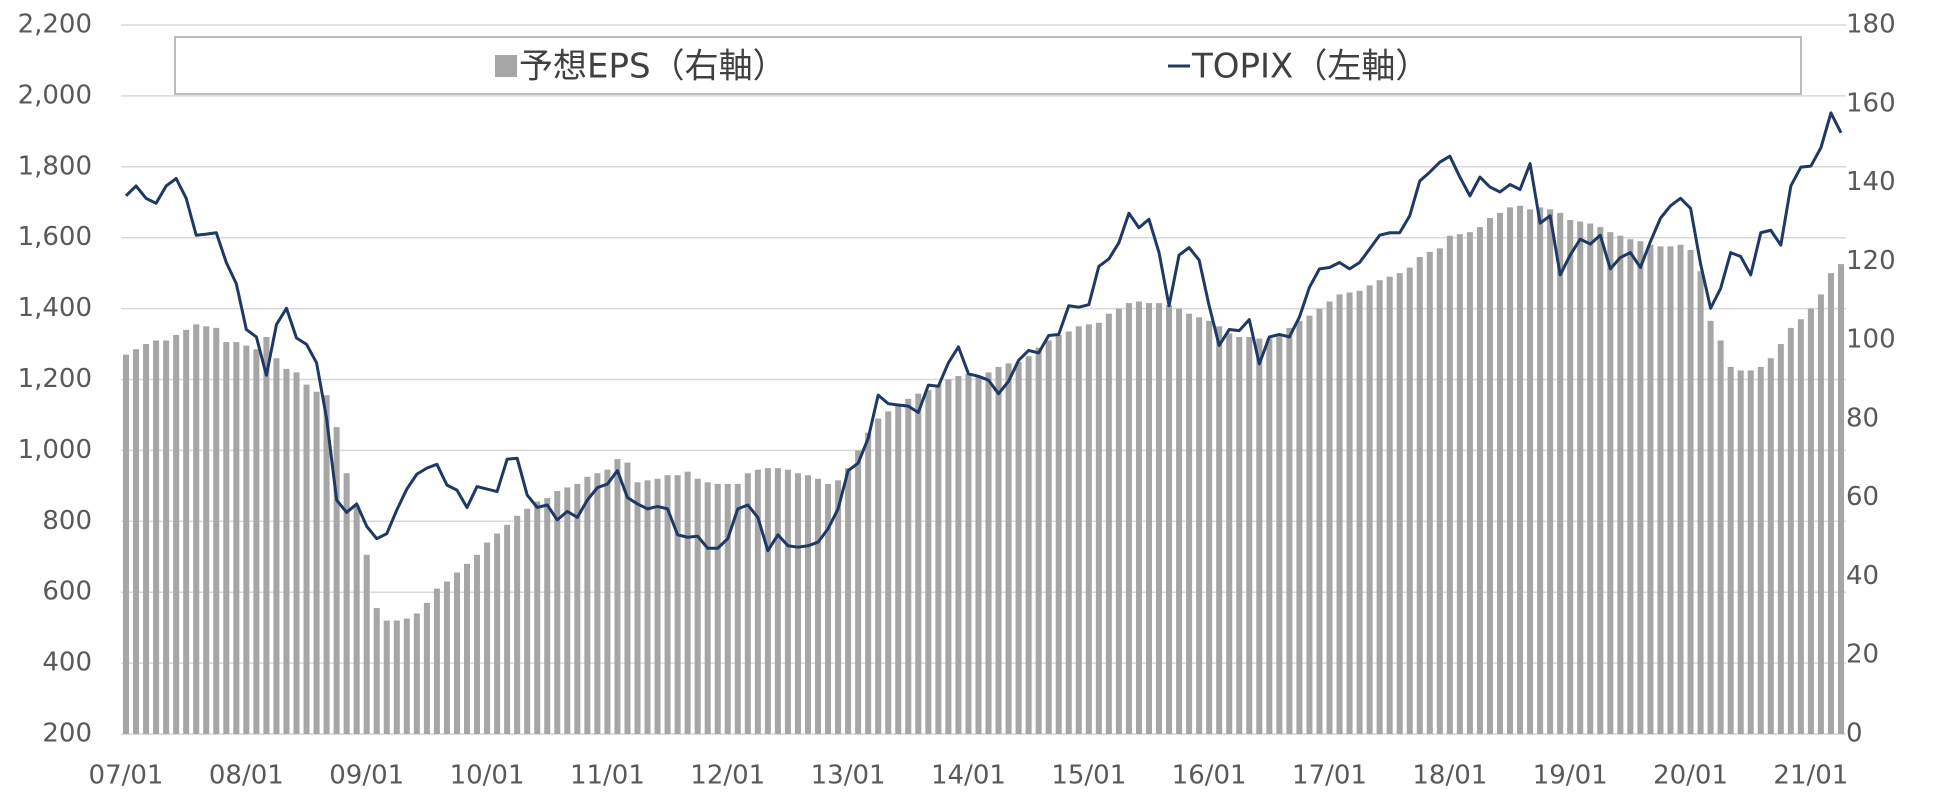 This screenshot has width=1941, height=792. What do you see at coordinates (55, 379) in the screenshot?
I see `y-tick-label: 1,200` at bounding box center [55, 379].